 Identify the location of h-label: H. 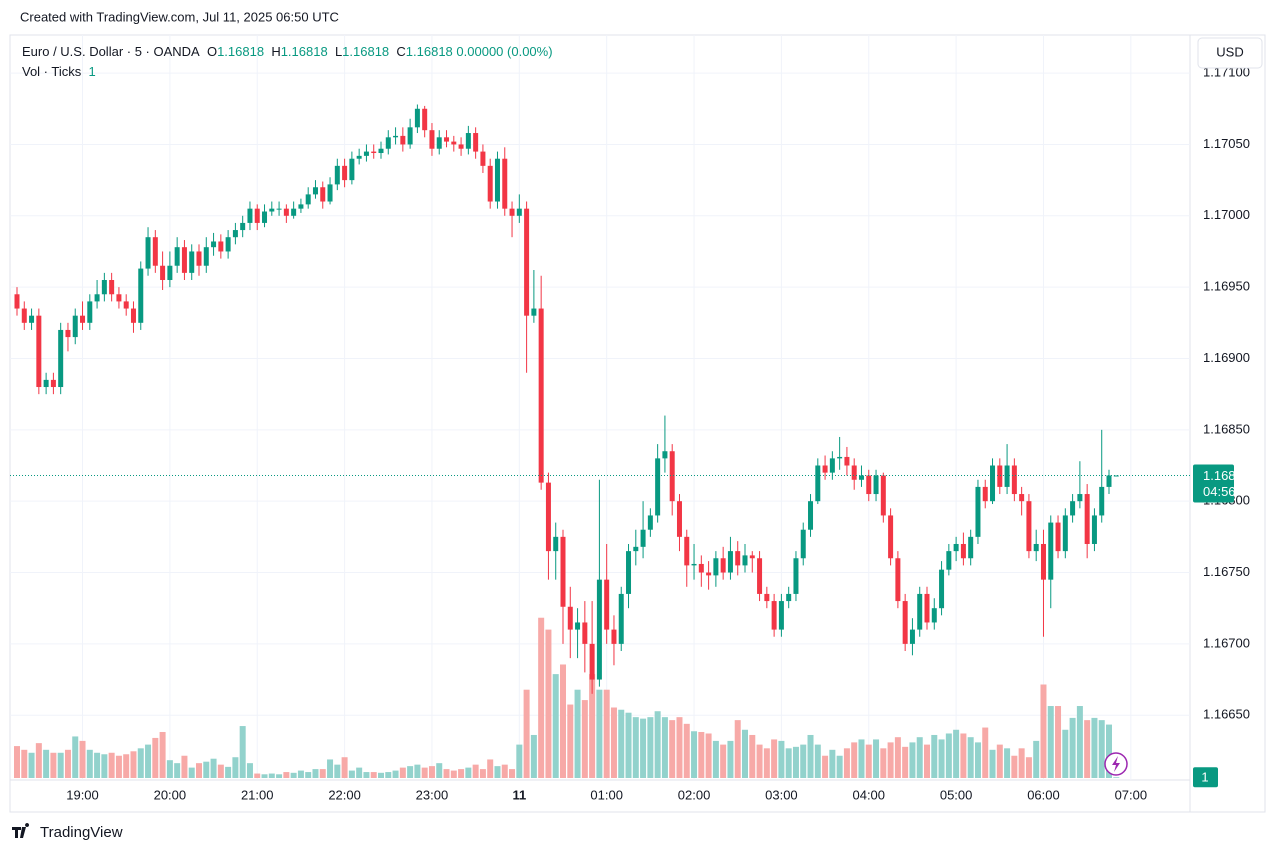
(276, 51).